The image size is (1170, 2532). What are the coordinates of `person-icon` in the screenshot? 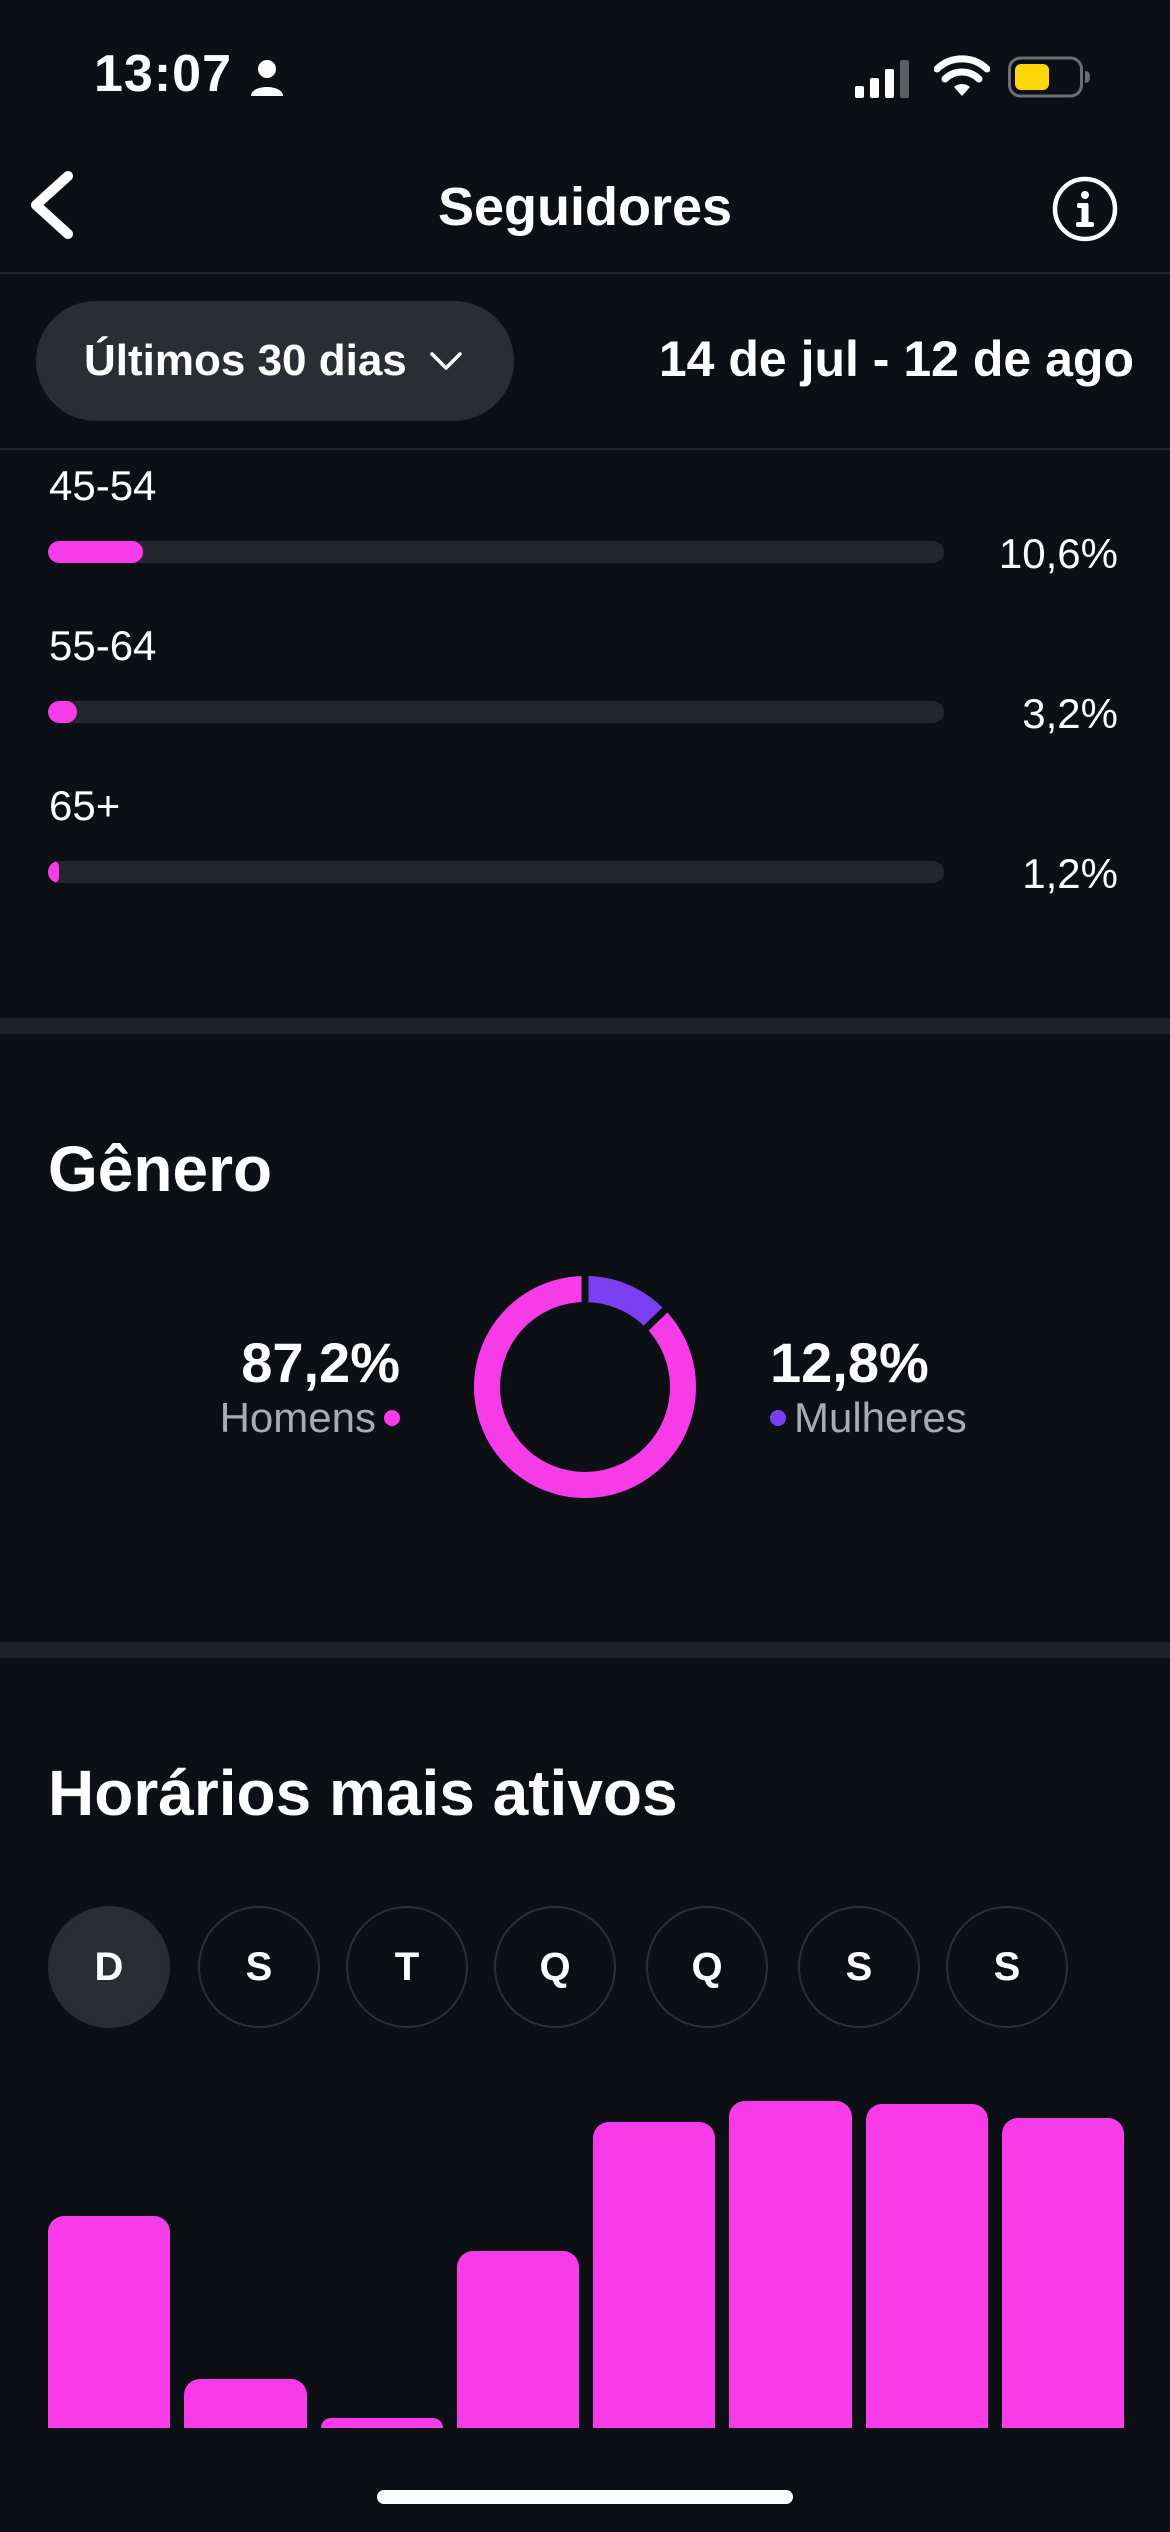 It's located at (267, 78).